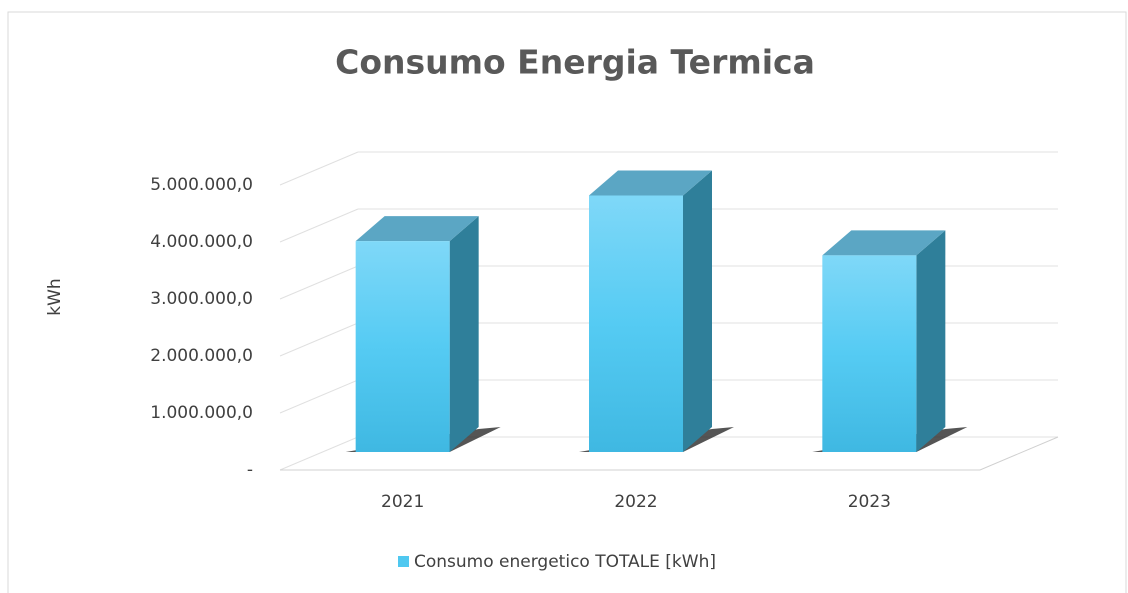 The height and width of the screenshot is (593, 1128). Describe the element at coordinates (402, 502) in the screenshot. I see `x-tick-label: 2021` at that location.